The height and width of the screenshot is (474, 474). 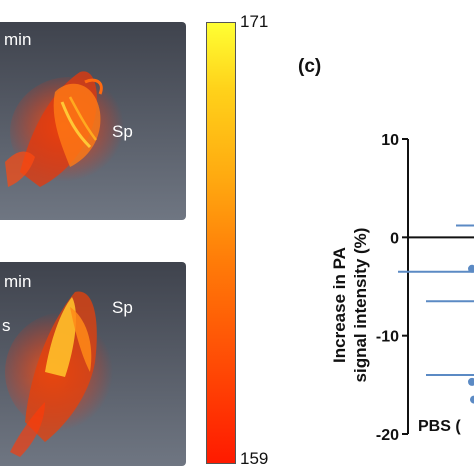 What do you see at coordinates (310, 66) in the screenshot?
I see `panel-c-letter: (c)` at bounding box center [310, 66].